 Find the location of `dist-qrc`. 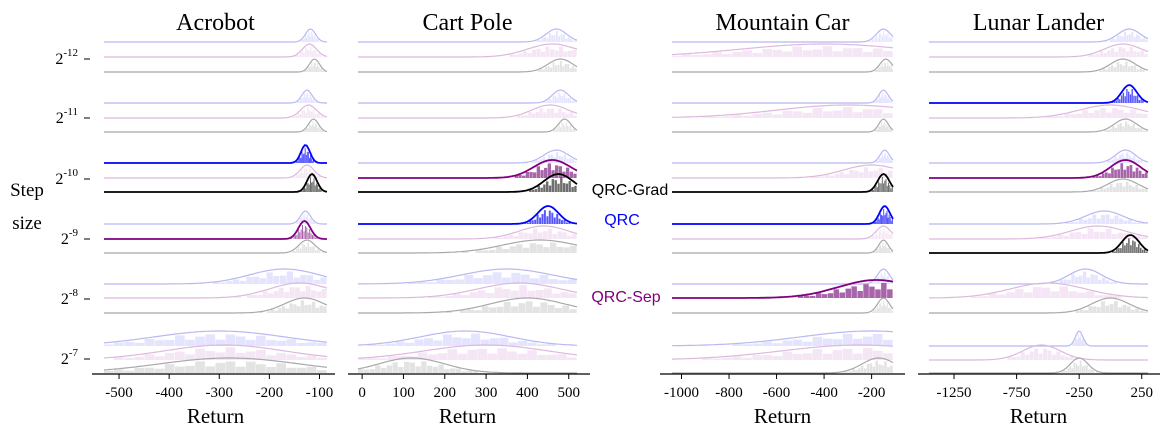

dist-qrc is located at coordinates (467, 338).